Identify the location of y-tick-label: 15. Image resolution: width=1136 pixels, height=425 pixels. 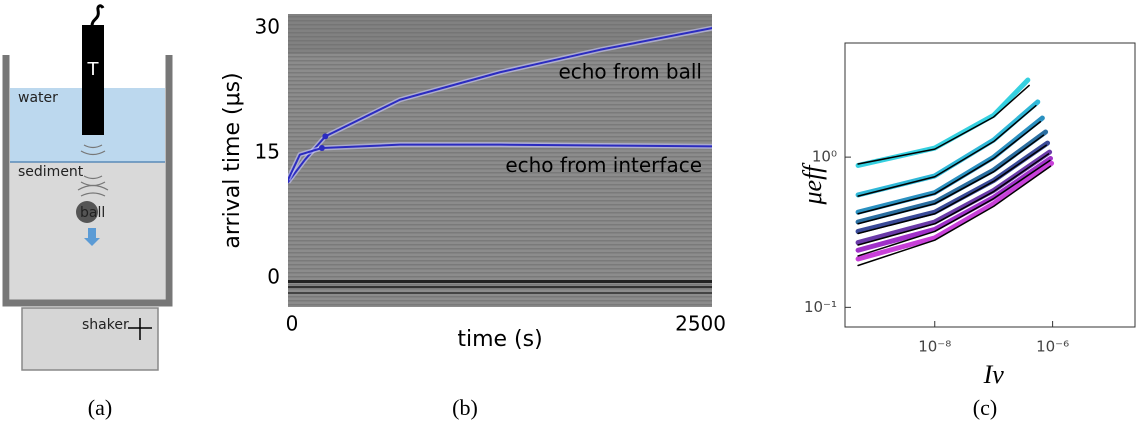
(267, 152).